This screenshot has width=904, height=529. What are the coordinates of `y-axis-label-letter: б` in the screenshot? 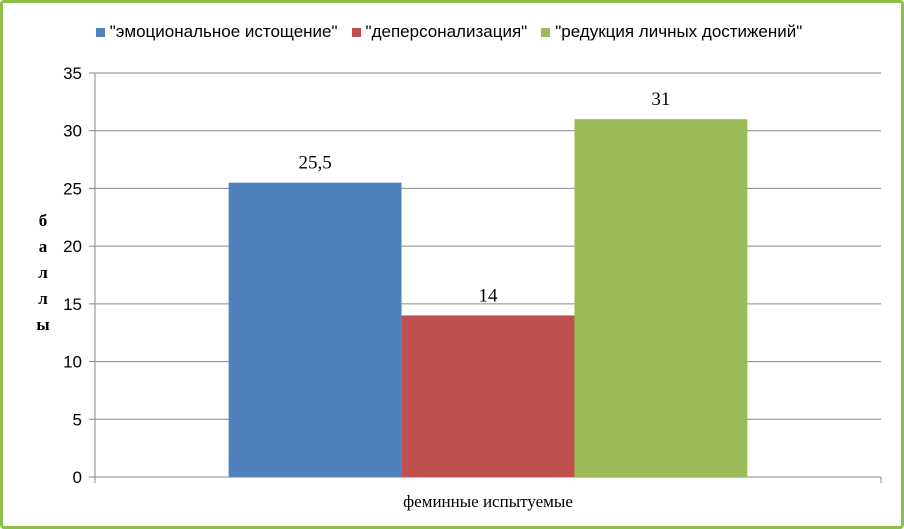 It's located at (43, 220).